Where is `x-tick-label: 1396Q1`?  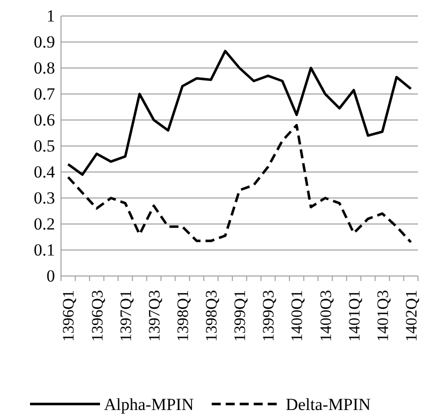
x-tick-label: 1396Q1 is located at coordinates (69, 316).